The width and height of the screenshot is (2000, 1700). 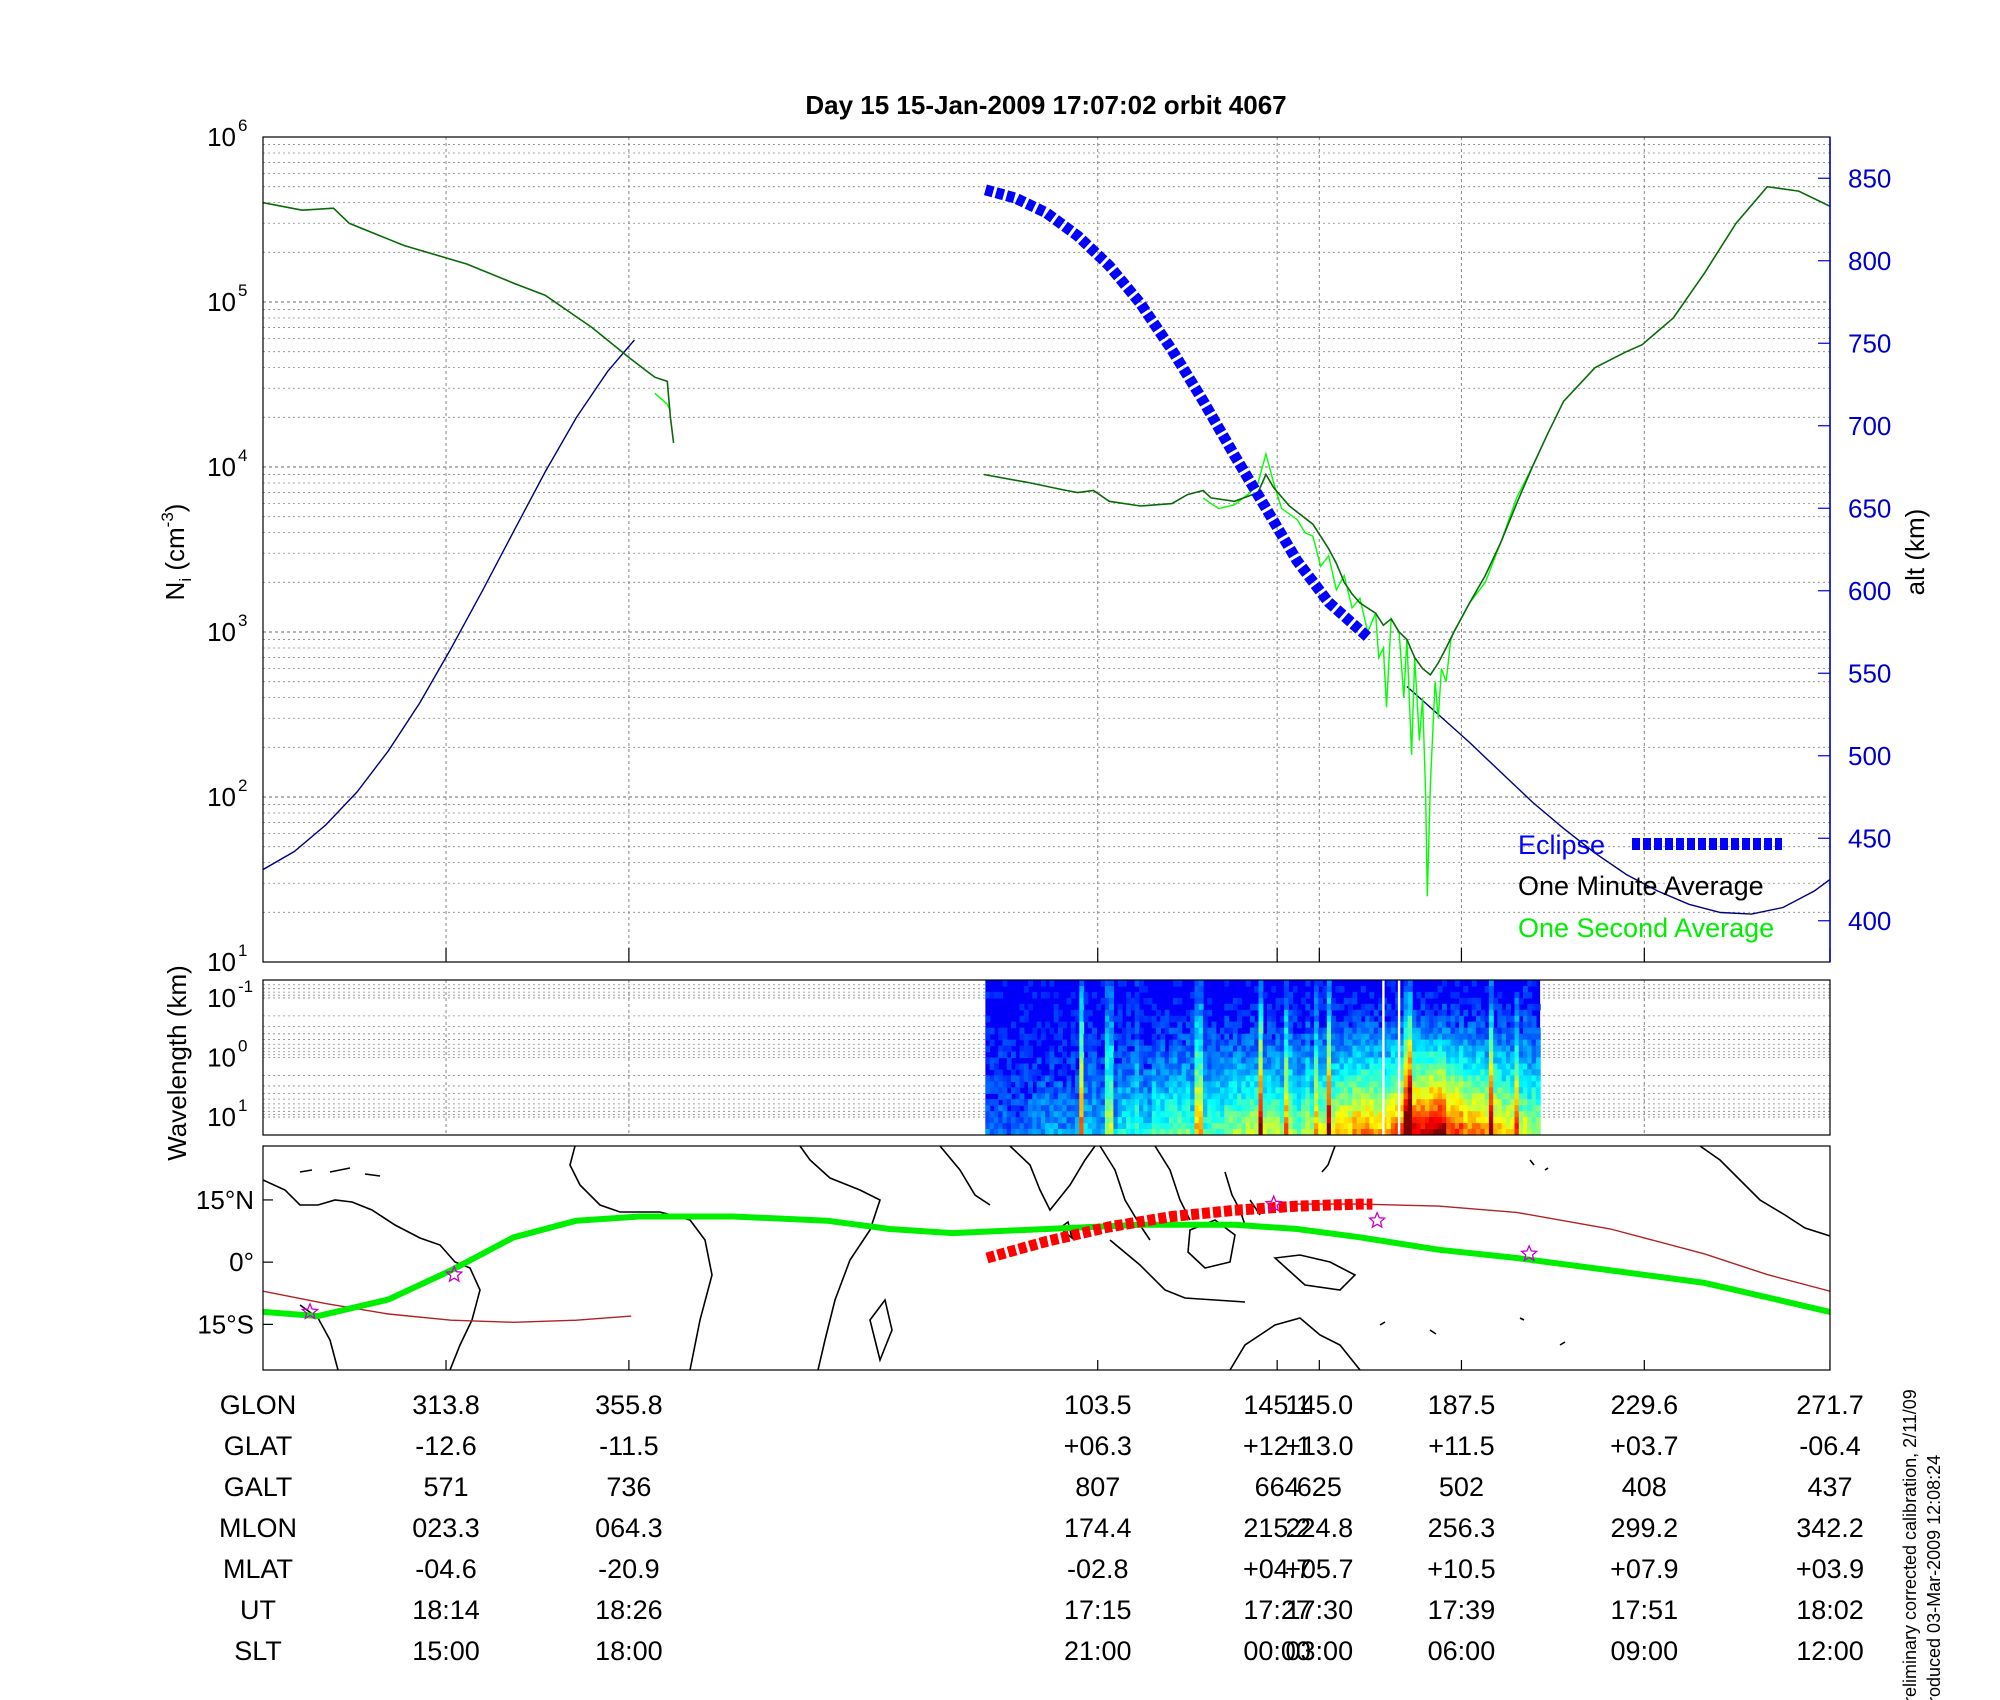 What do you see at coordinates (1046, 1258) in the screenshot?
I see `map-plot-area` at bounding box center [1046, 1258].